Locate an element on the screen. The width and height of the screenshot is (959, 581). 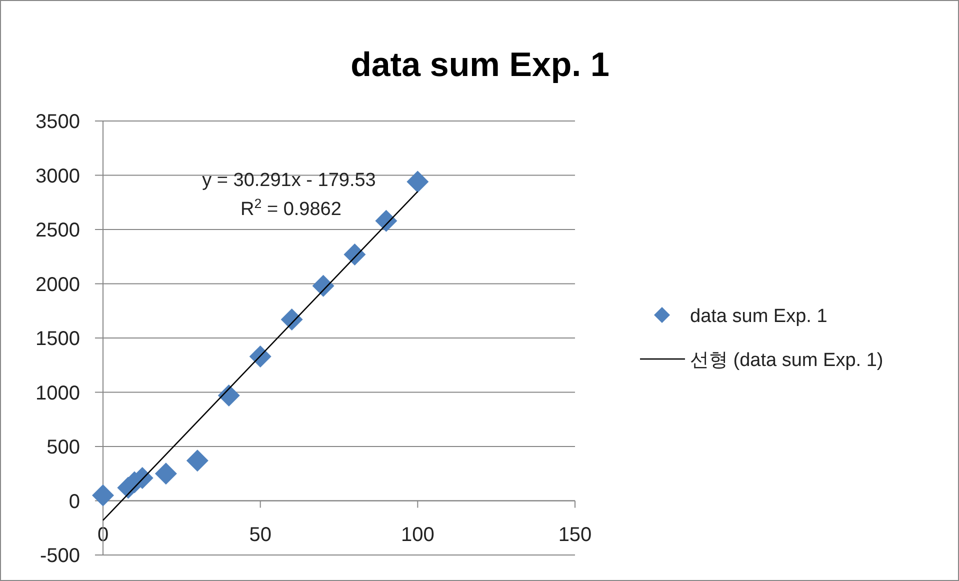
x-tick-label: 100 is located at coordinates (417, 535).